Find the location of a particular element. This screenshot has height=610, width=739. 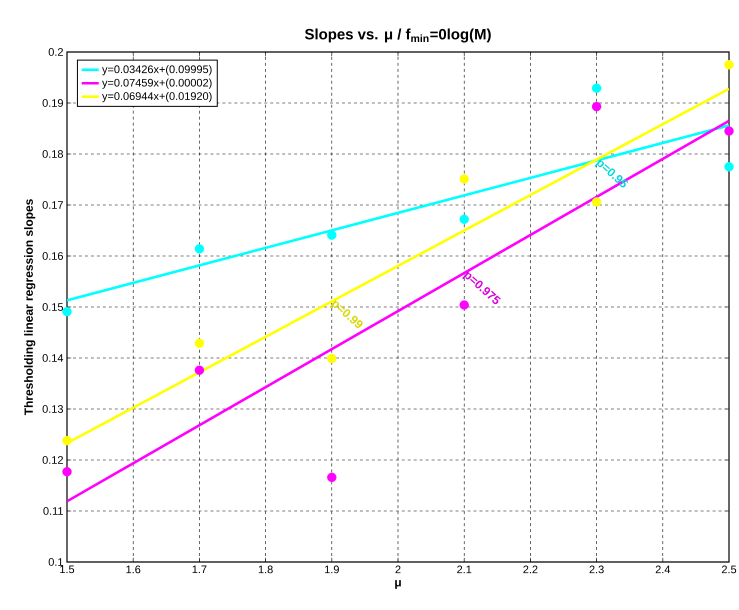

x-tick-label: 2.3 is located at coordinates (597, 570).